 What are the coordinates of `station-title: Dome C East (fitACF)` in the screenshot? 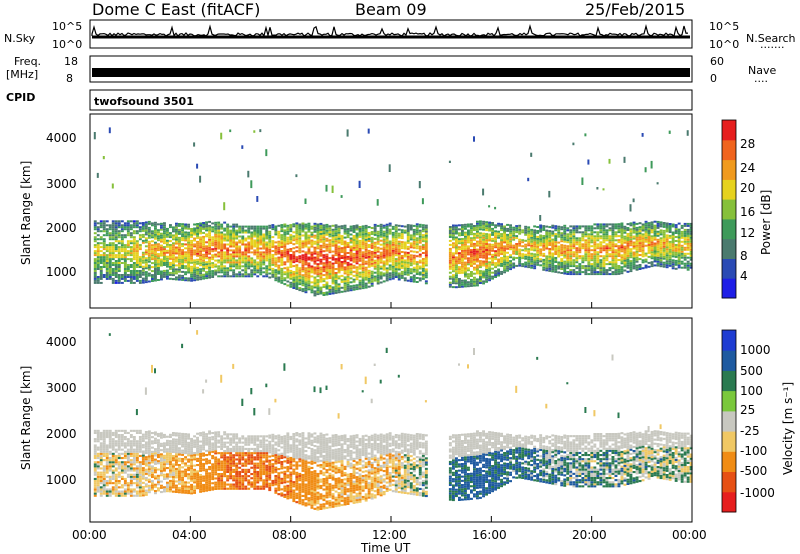 It's located at (176, 9).